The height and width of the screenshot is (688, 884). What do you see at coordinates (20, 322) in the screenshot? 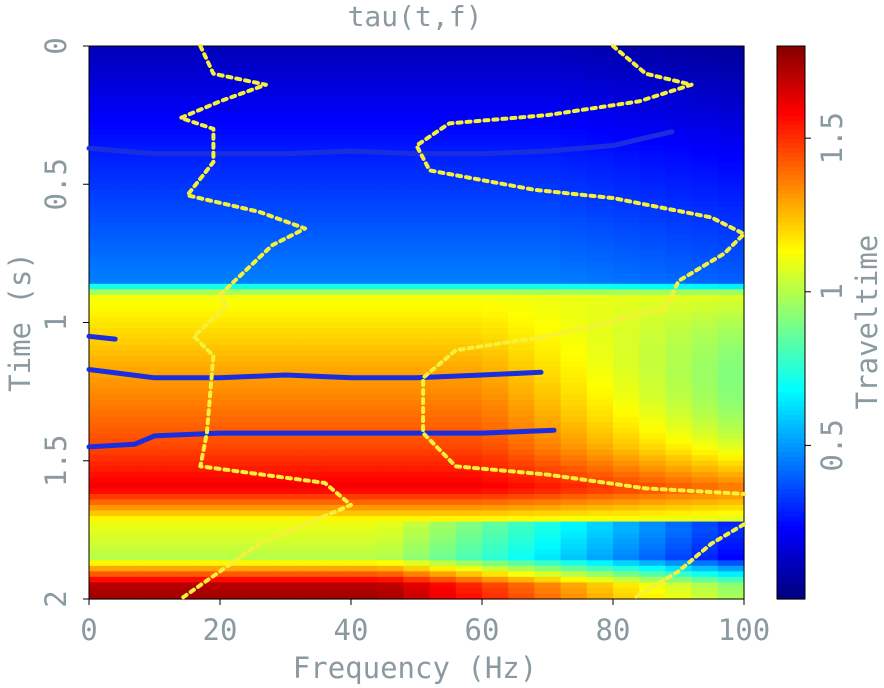
I see `y-axis-label: Time (s)` at bounding box center [20, 322].